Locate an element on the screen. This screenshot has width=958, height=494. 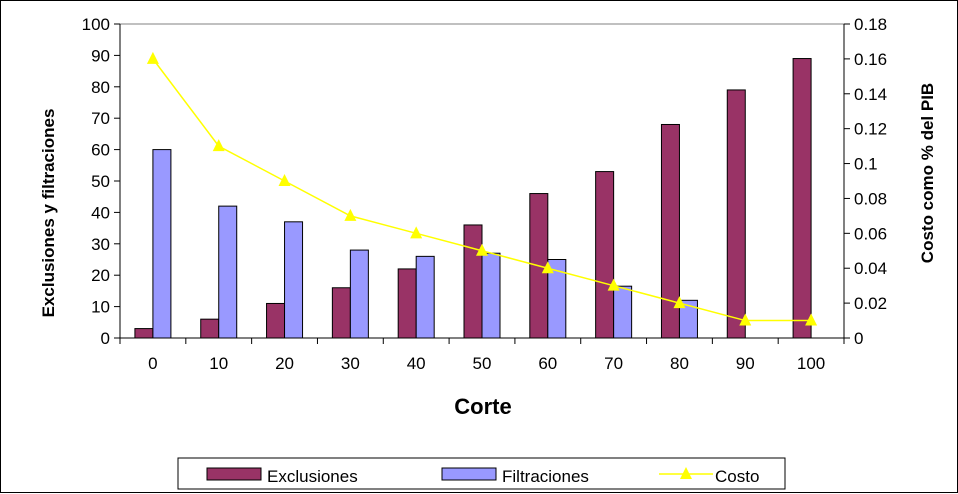
legend-label-filtraciones: Filtraciones is located at coordinates (545, 476).